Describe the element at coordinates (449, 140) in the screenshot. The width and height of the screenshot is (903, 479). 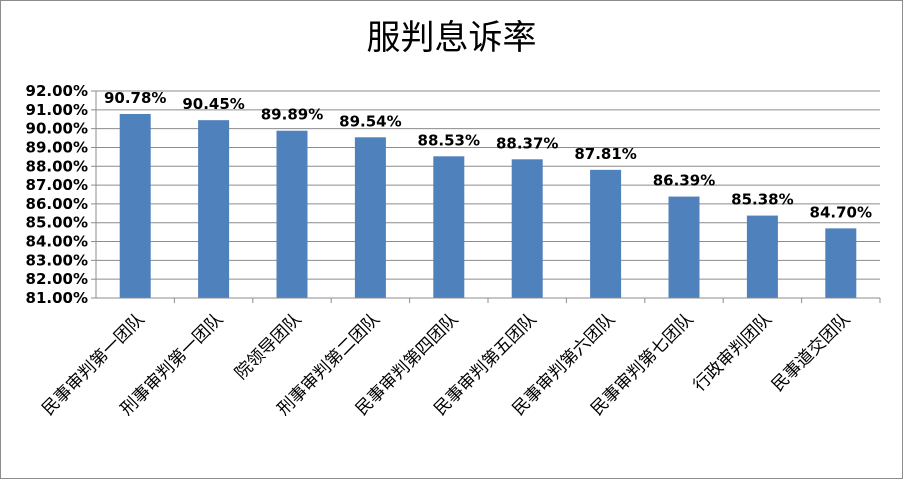
I see `data-label: 88.53%` at that location.